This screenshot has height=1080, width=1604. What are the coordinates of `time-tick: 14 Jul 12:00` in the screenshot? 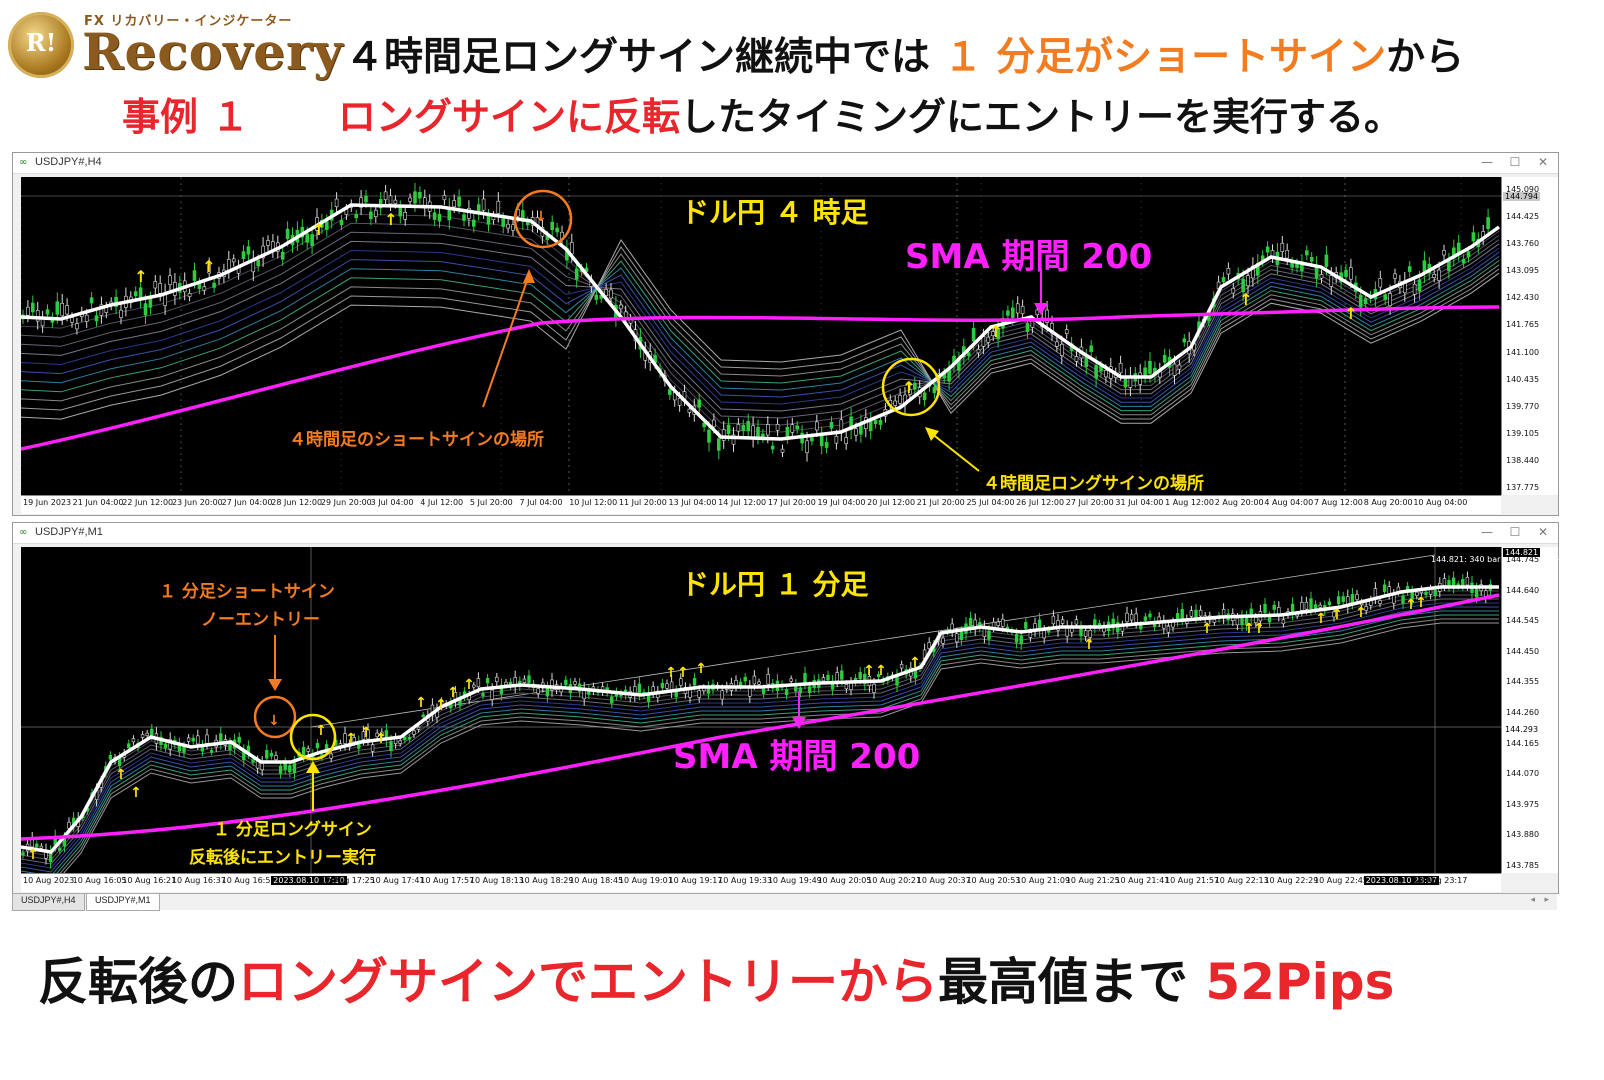 It's located at (742, 502).